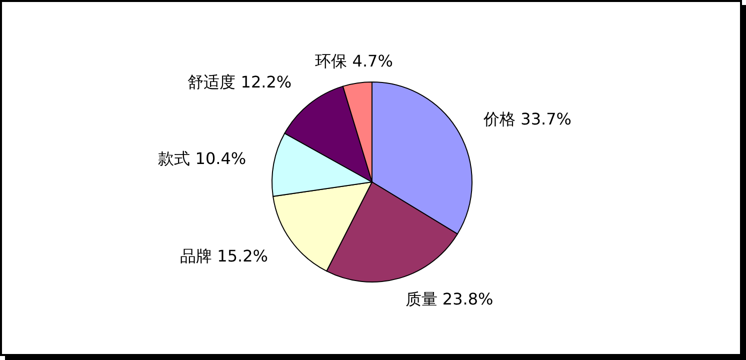  What do you see at coordinates (527, 118) in the screenshot?
I see `slice-label: 价格 33.7%` at bounding box center [527, 118].